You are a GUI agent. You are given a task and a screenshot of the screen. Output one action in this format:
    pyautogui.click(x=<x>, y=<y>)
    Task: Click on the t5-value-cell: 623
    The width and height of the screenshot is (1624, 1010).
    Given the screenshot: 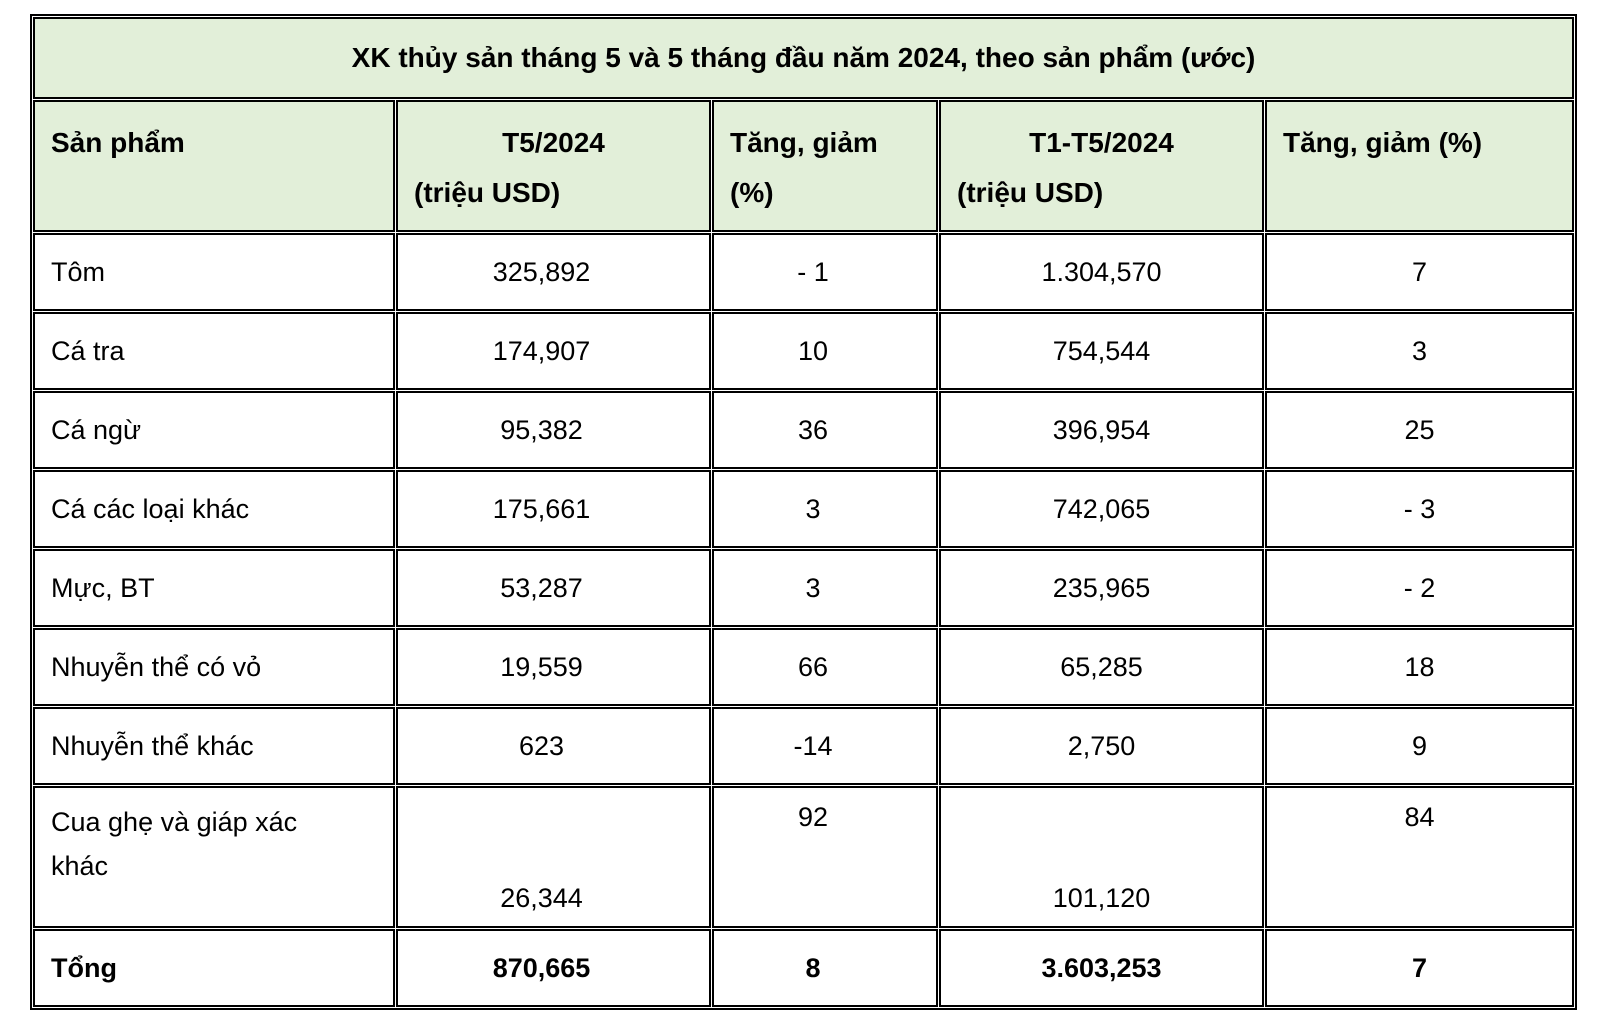 What is the action you would take?
    pyautogui.click(x=553, y=746)
    